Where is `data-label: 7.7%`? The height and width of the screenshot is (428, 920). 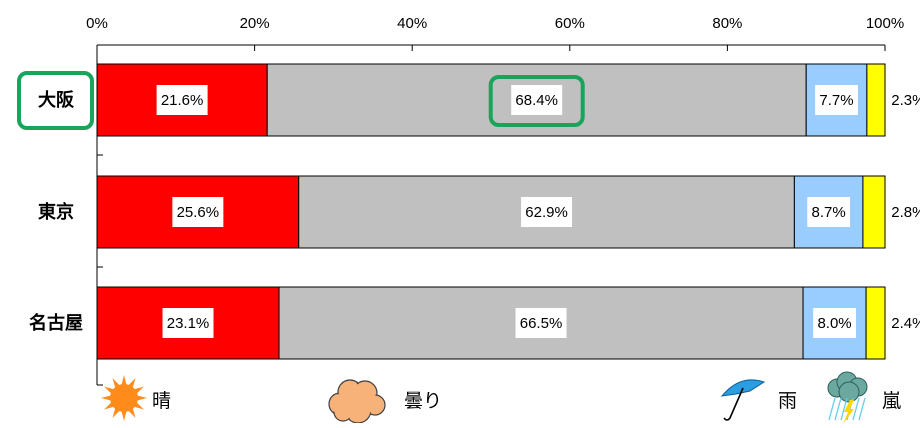 data-label: 7.7% is located at coordinates (836, 100).